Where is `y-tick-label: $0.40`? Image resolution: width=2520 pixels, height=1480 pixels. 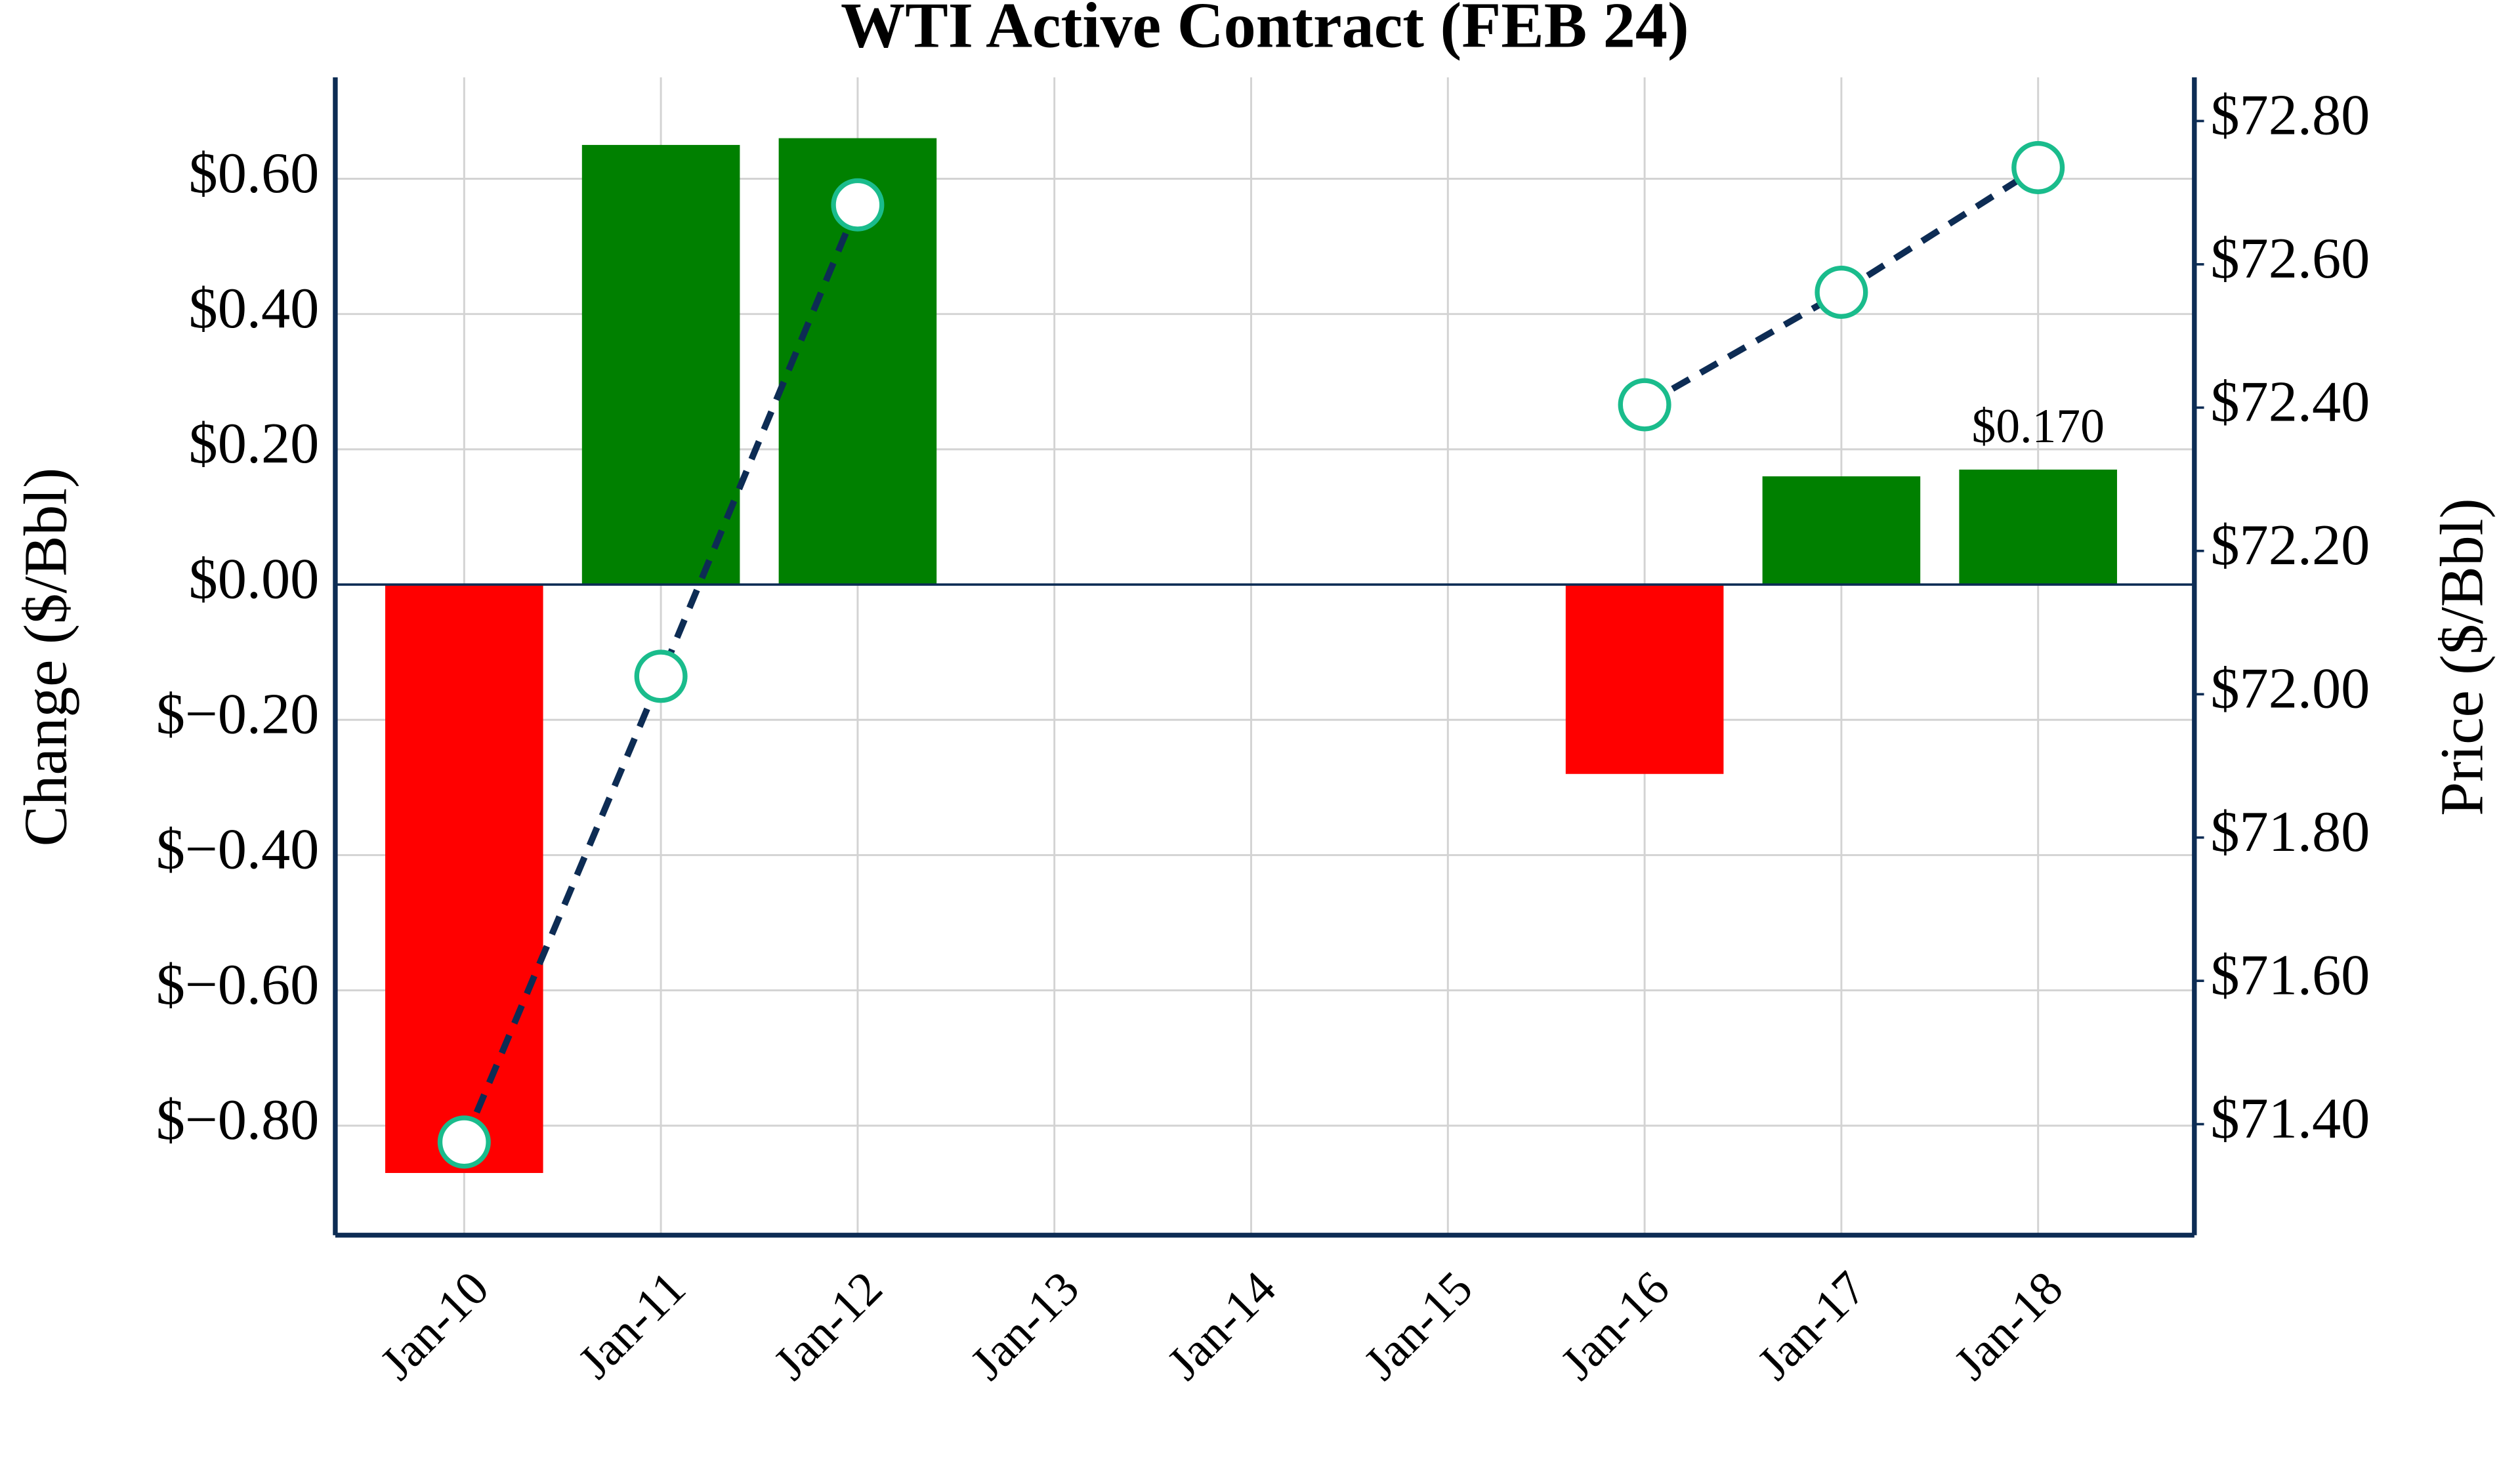
y-tick-label: $0.40 is located at coordinates (254, 308).